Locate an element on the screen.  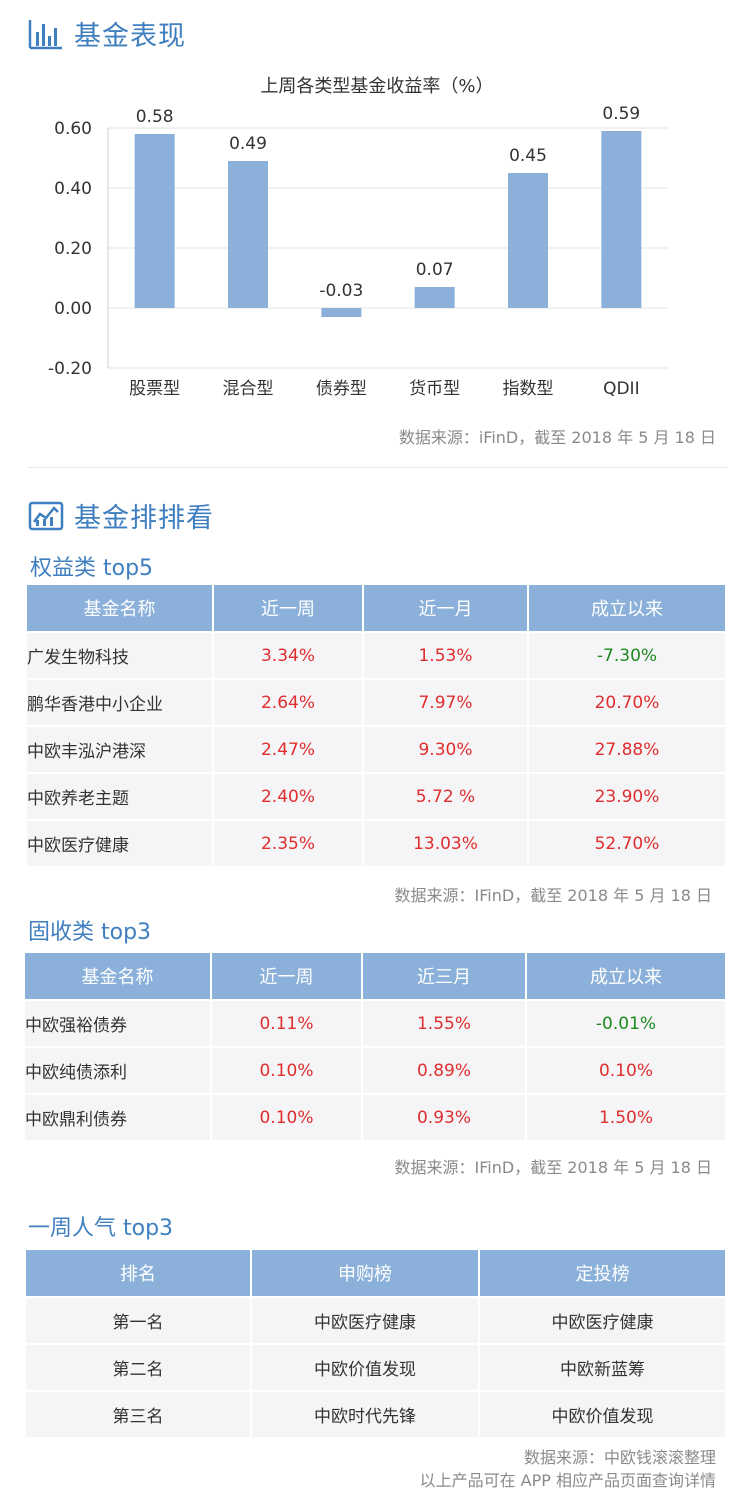
table-row: 广发生物科技 3.34% 1.53% -7.30% is located at coordinates (376, 655).